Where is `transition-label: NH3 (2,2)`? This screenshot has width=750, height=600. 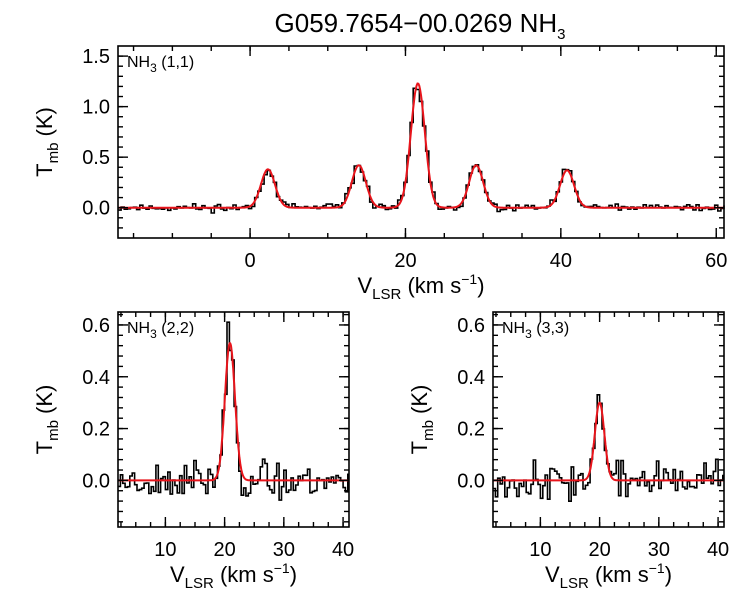
transition-label: NH3 (2,2) is located at coordinates (160, 330).